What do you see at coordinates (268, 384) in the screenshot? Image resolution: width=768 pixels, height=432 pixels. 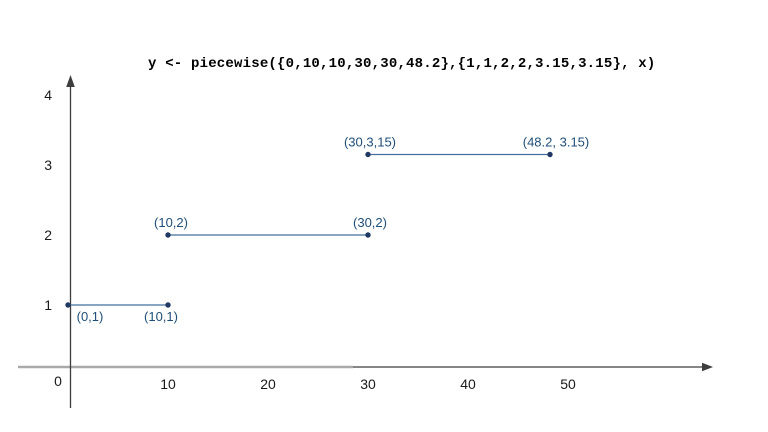 I see `x-tick-label: 20` at bounding box center [268, 384].